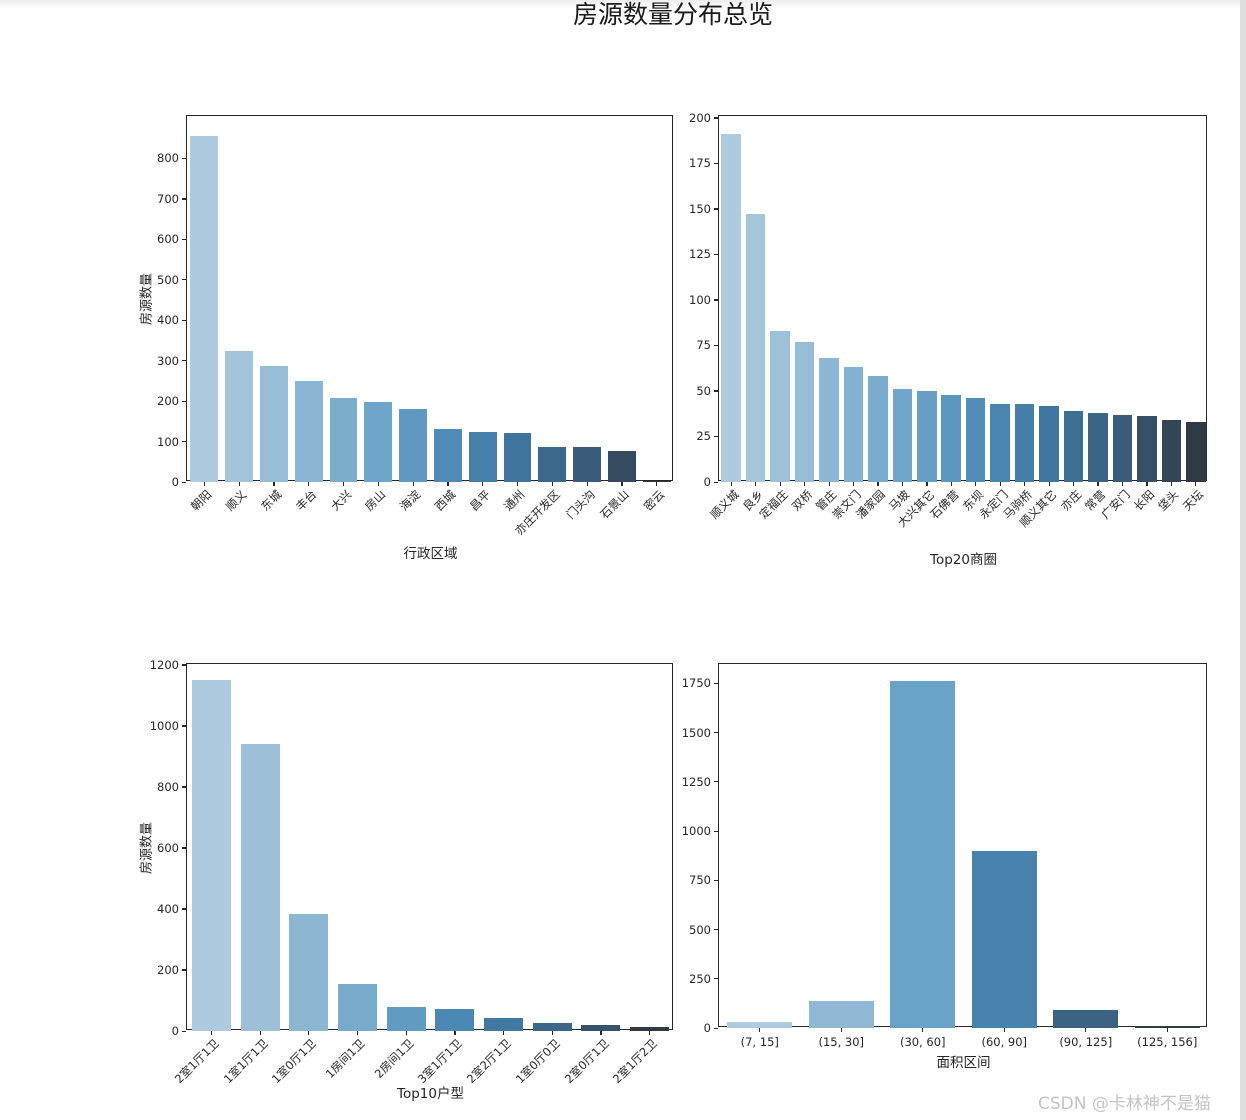 The image size is (1246, 1120). What do you see at coordinates (164, 664) in the screenshot?
I see `y-tick-label: 1200` at bounding box center [164, 664].